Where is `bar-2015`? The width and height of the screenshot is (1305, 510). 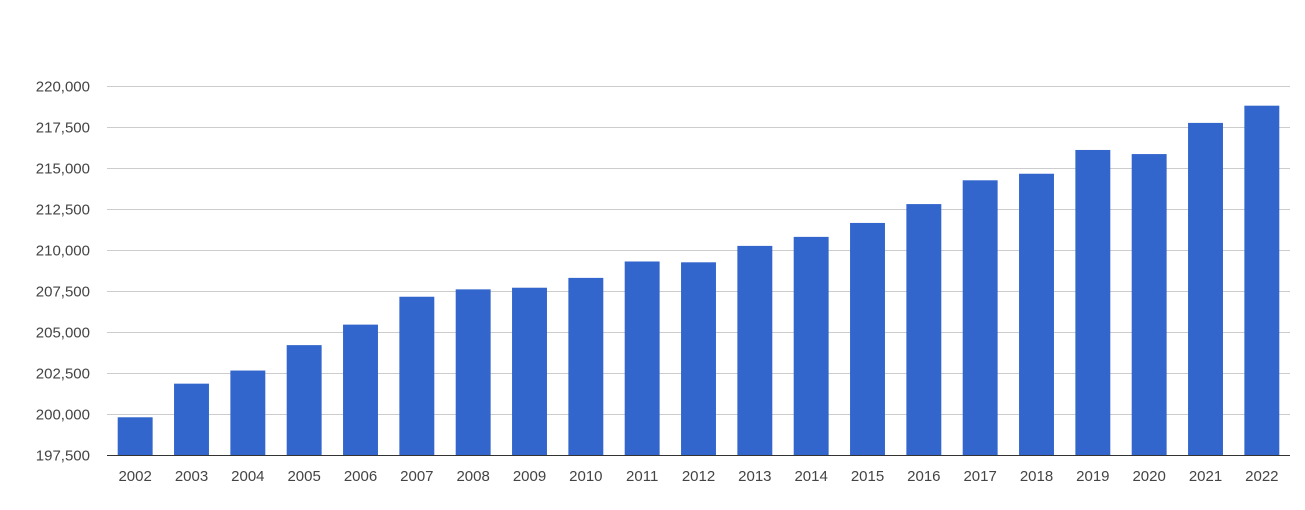
bar-2015 is located at coordinates (867, 338).